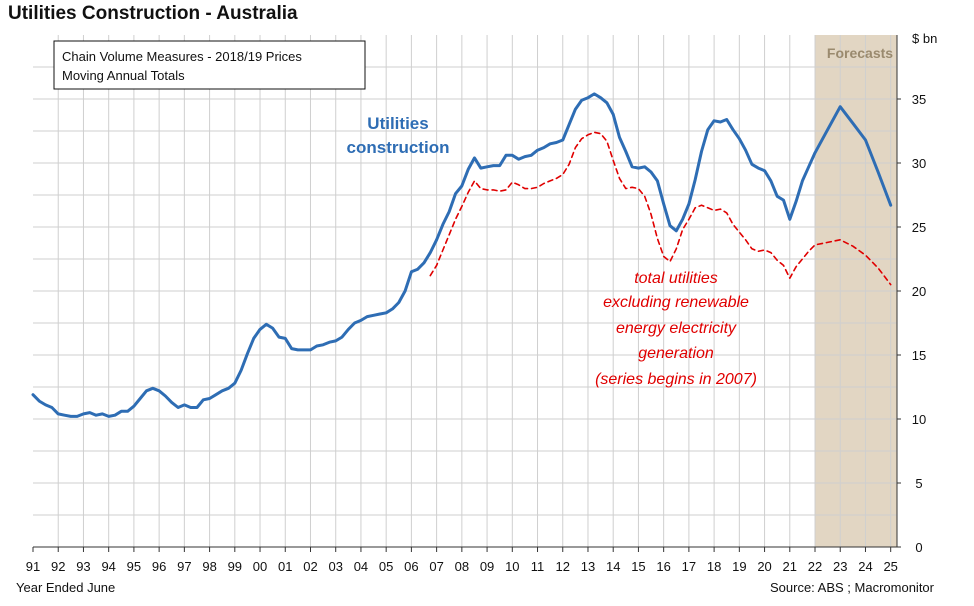 This screenshot has width=974, height=606. What do you see at coordinates (689, 566) in the screenshot?
I see `x-tick-label: 17` at bounding box center [689, 566].